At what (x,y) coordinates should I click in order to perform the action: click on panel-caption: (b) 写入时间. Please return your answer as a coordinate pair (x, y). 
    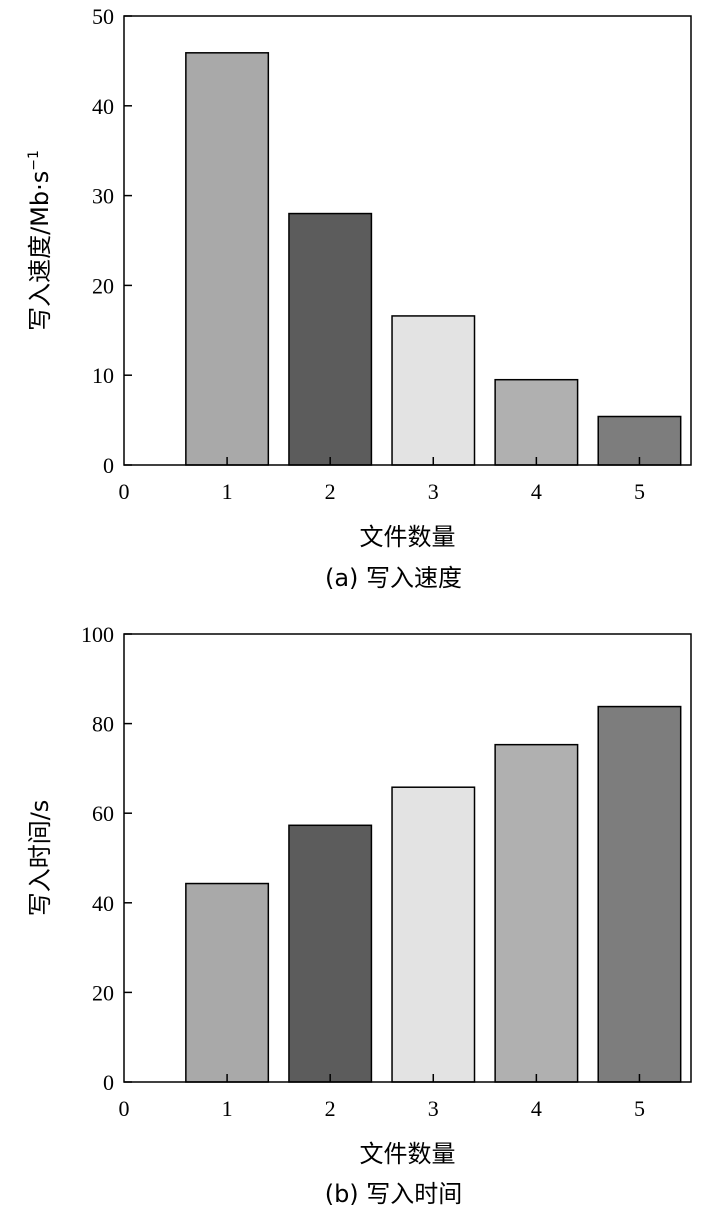
    Looking at the image, I should click on (394, 1194).